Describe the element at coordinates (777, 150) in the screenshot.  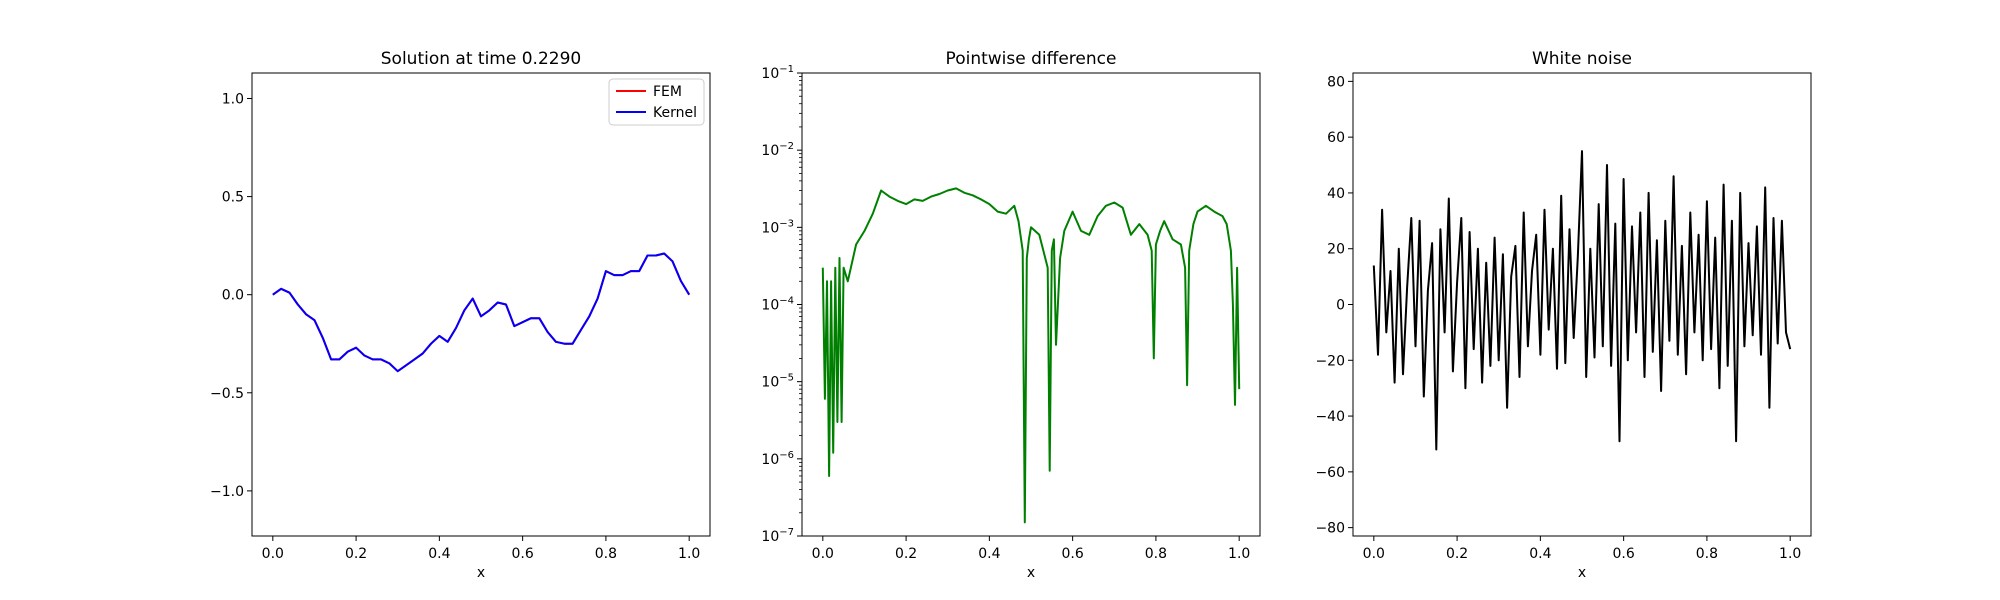
I see `y-tick-label: 10⁻²` at that location.